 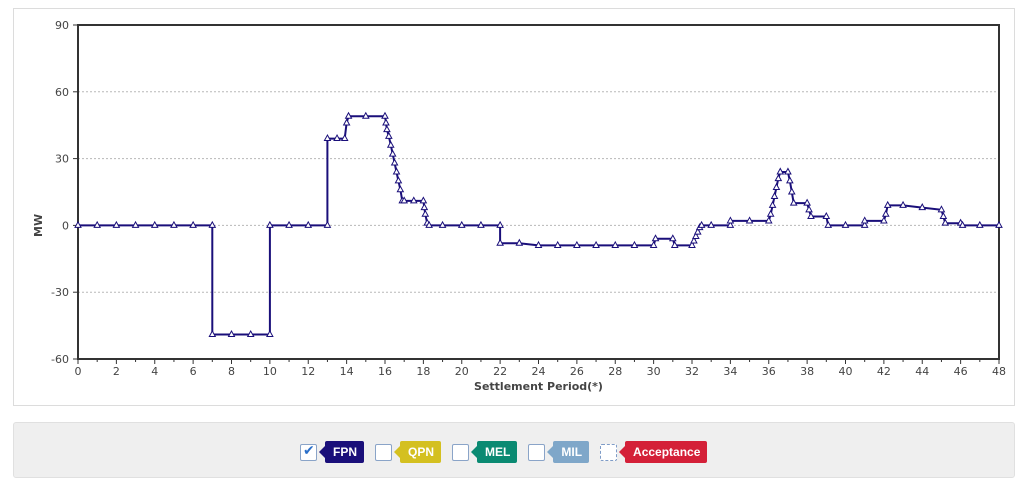 I want to click on fpn-checkbox, so click(x=308, y=452).